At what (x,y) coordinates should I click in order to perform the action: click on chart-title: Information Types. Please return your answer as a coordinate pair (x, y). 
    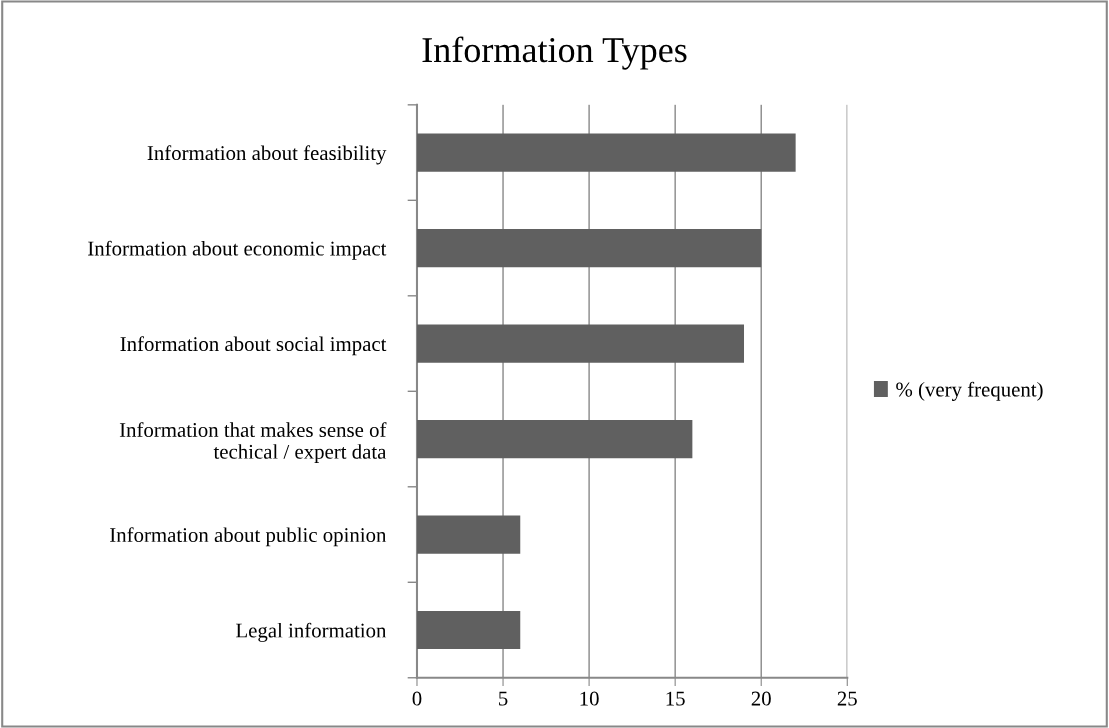
    Looking at the image, I should click on (554, 53).